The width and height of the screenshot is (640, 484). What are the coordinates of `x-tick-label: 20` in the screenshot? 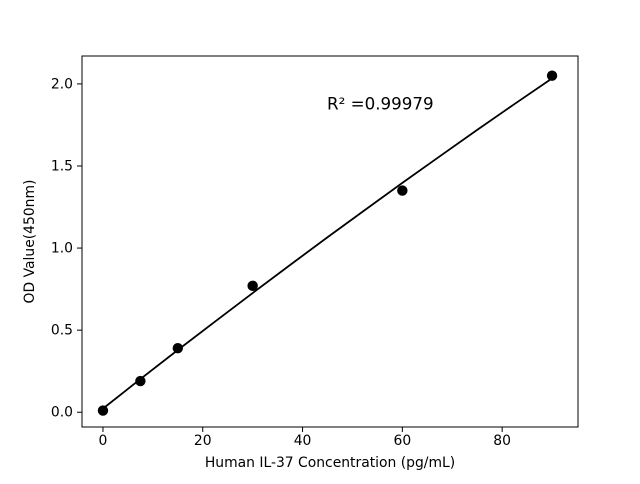 It's located at (203, 441).